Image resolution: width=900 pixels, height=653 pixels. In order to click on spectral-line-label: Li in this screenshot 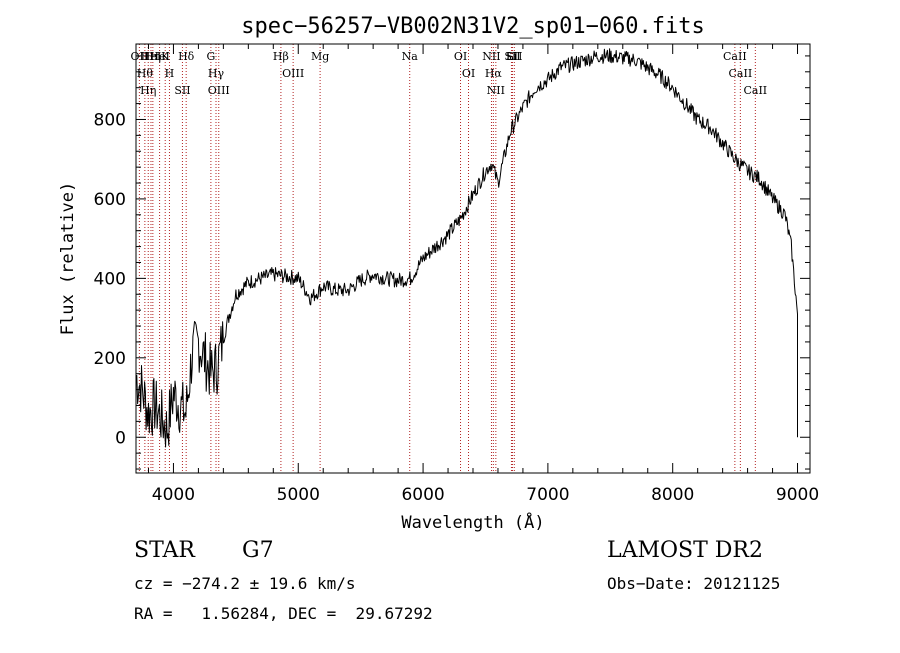, I will do `click(511, 56)`.